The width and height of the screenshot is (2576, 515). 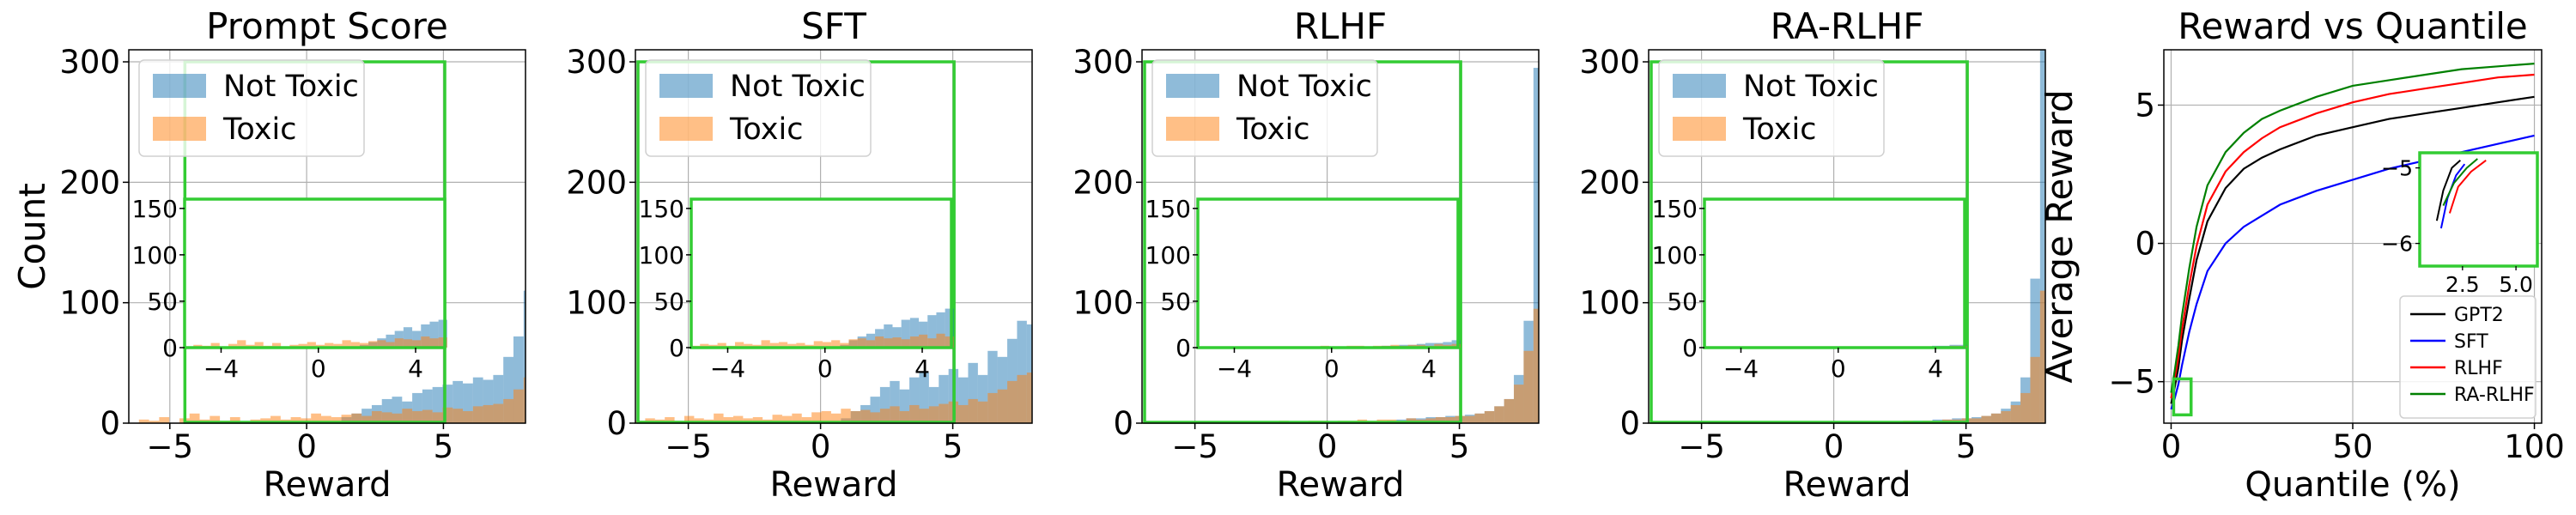 I want to click on legend: Not Toxic Toxic, so click(x=251, y=108).